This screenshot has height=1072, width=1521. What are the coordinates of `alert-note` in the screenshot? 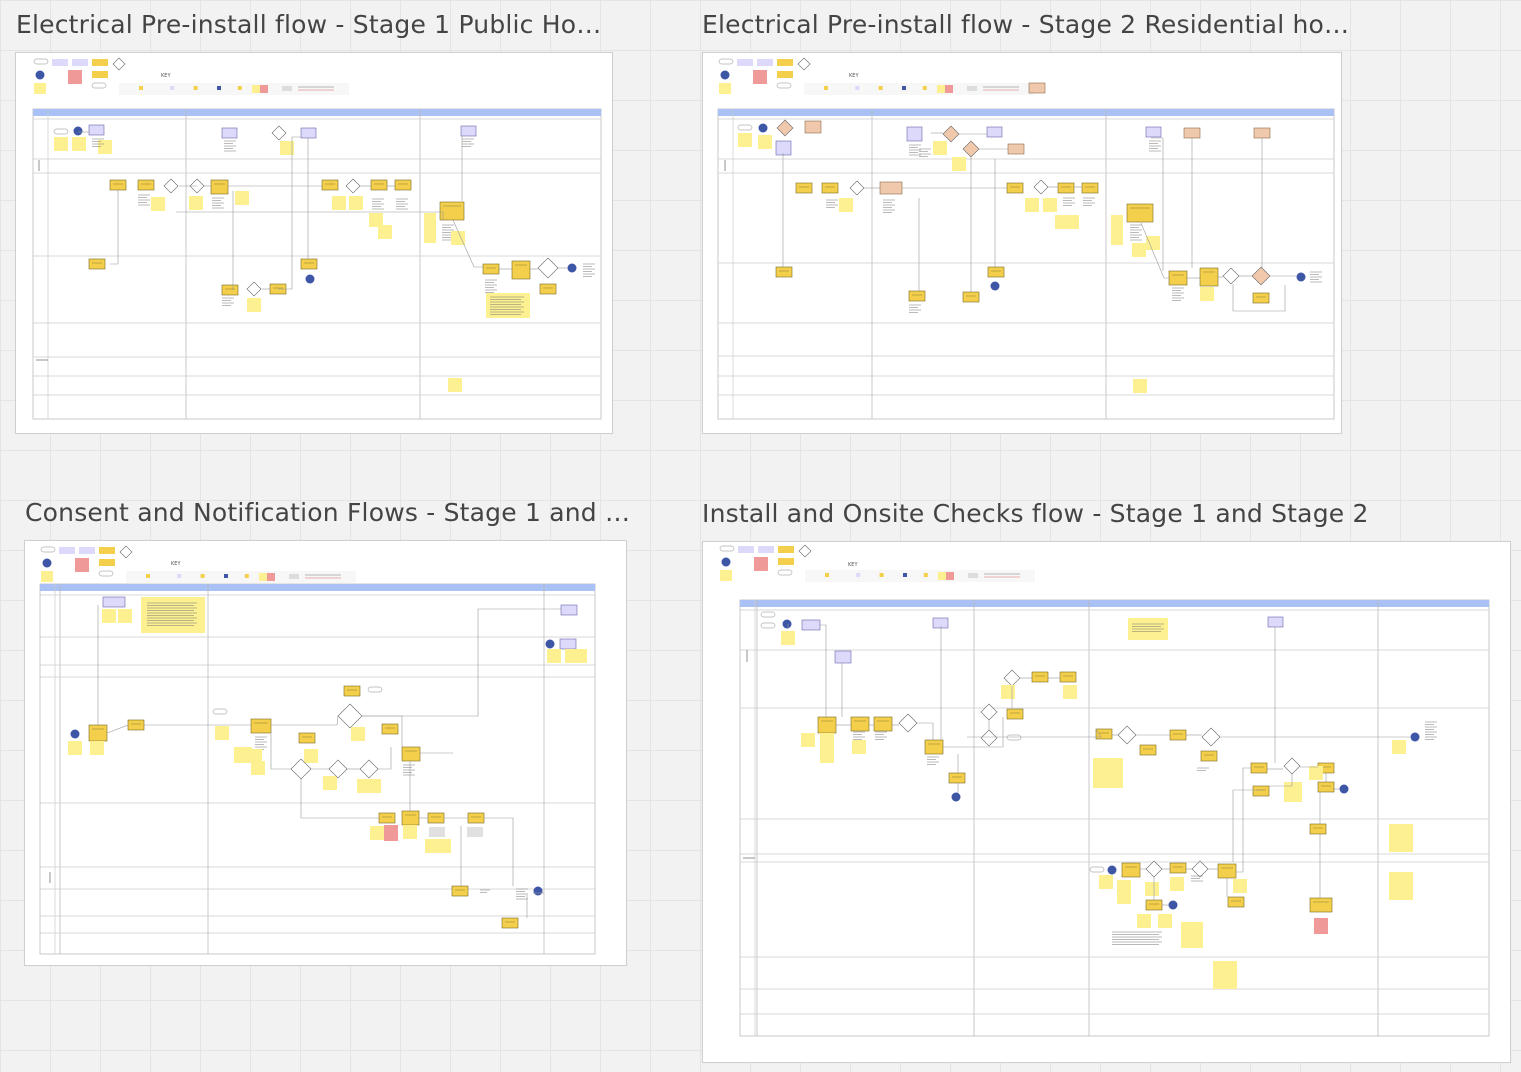 It's located at (1321, 926).